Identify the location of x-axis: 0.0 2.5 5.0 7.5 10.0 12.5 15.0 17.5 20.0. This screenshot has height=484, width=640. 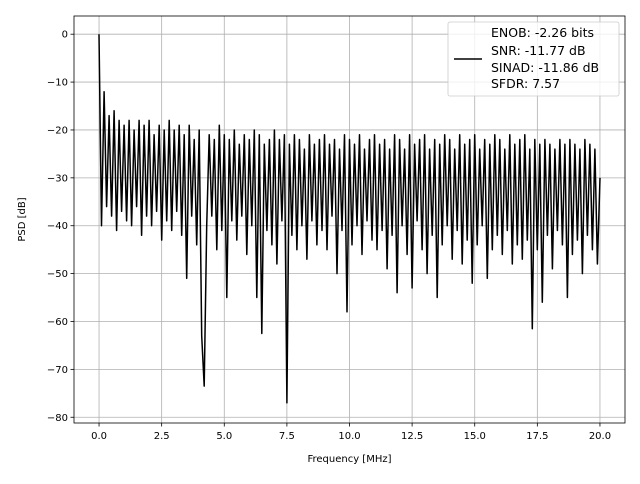
(351, 432).